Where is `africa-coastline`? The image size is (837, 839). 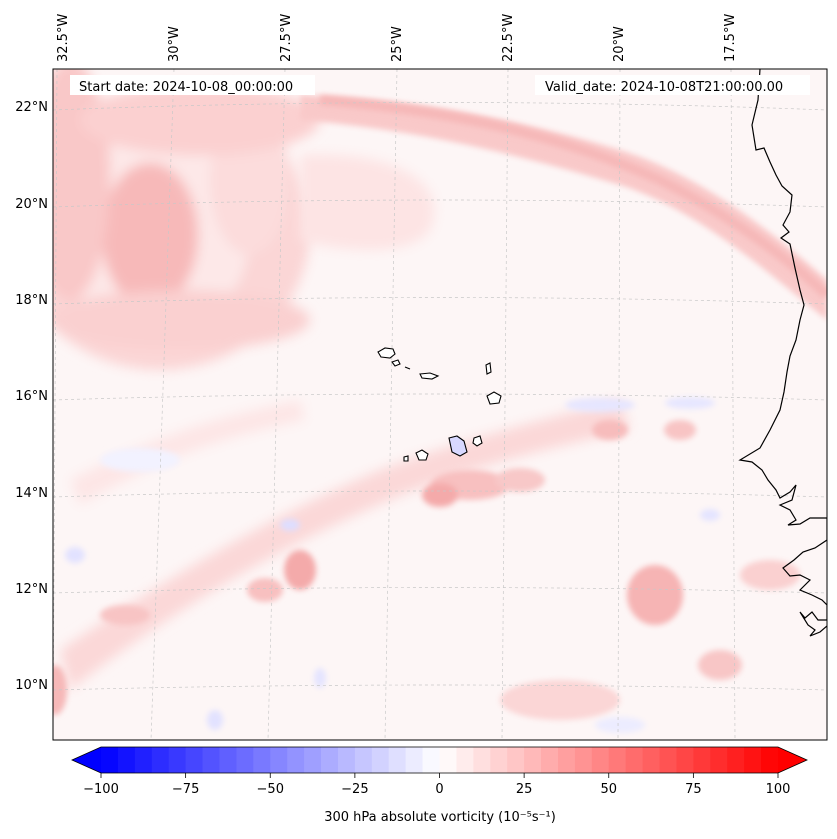
africa-coastline is located at coordinates (782, 353).